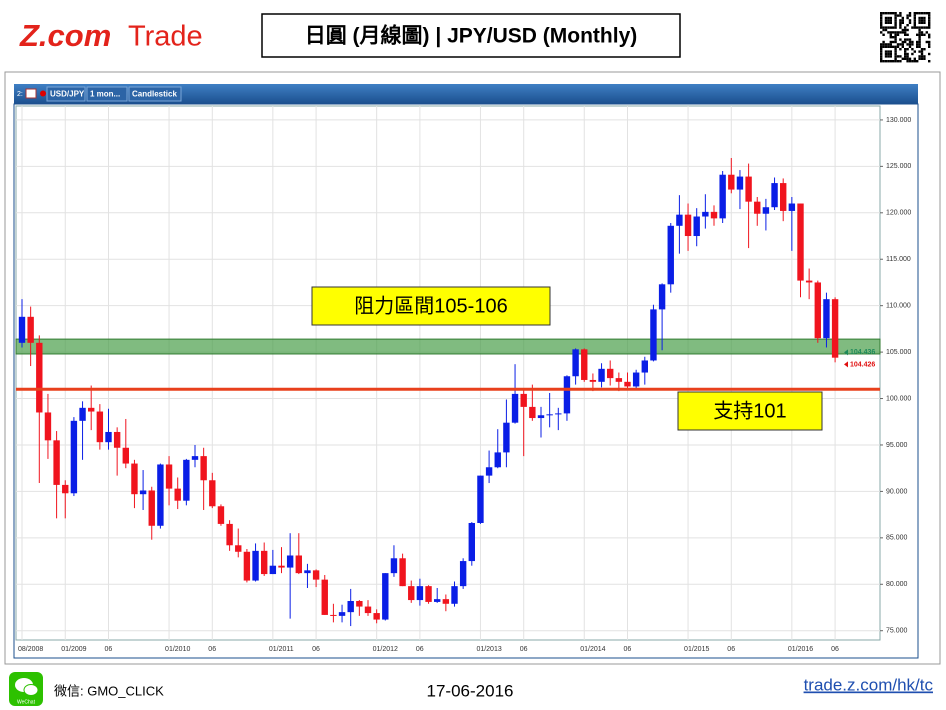 The width and height of the screenshot is (946, 710). I want to click on x-tick-label: 01/2009, so click(73, 649).